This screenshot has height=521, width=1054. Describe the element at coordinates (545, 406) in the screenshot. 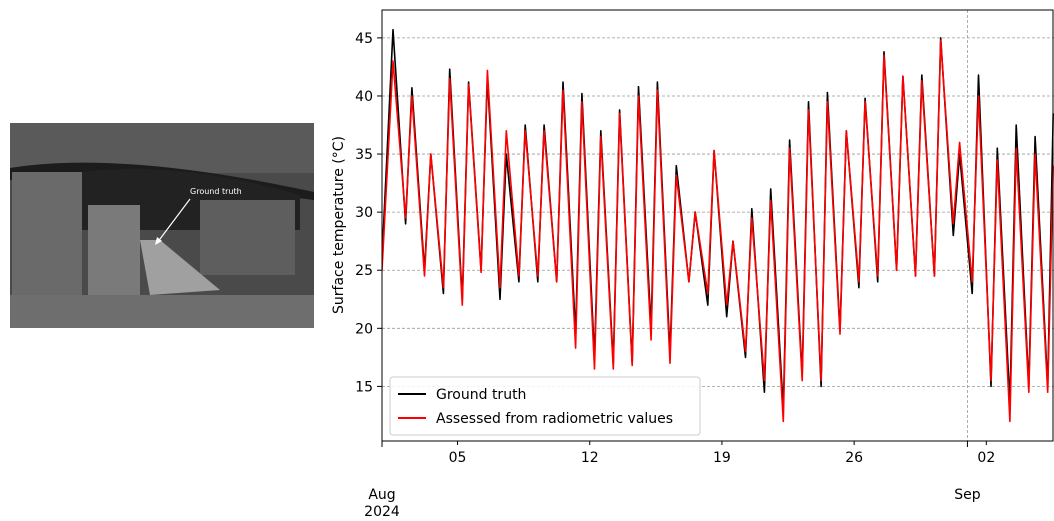

I see `legend-box` at that location.